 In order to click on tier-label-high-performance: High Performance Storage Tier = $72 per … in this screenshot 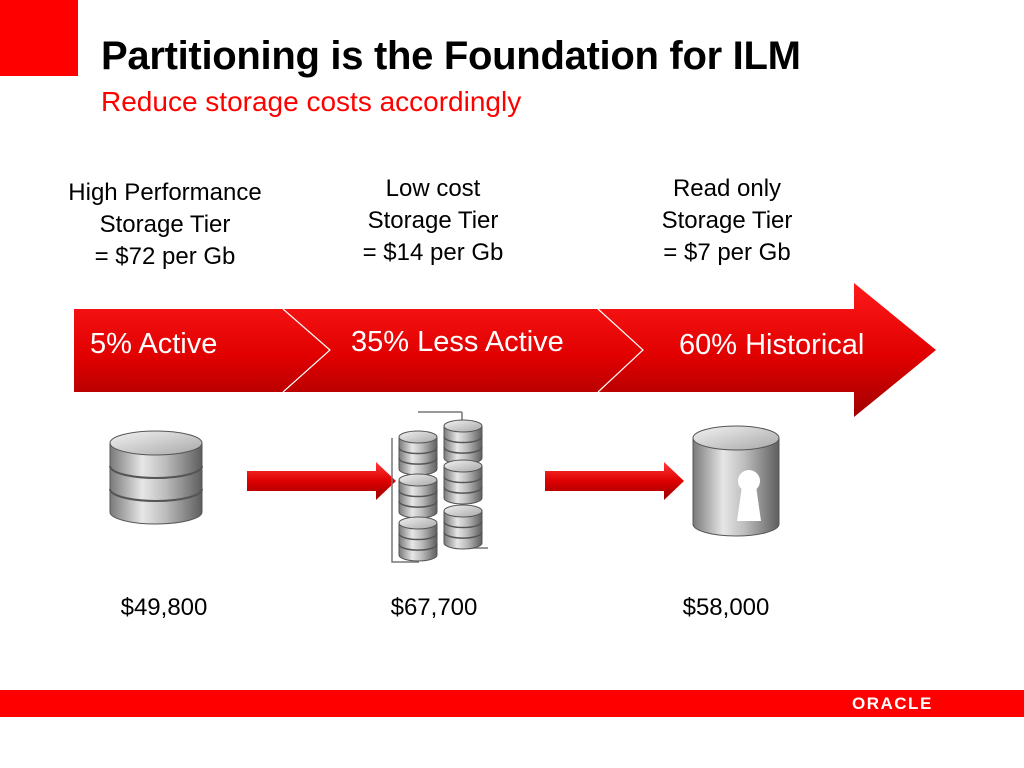, I will do `click(165, 225)`.